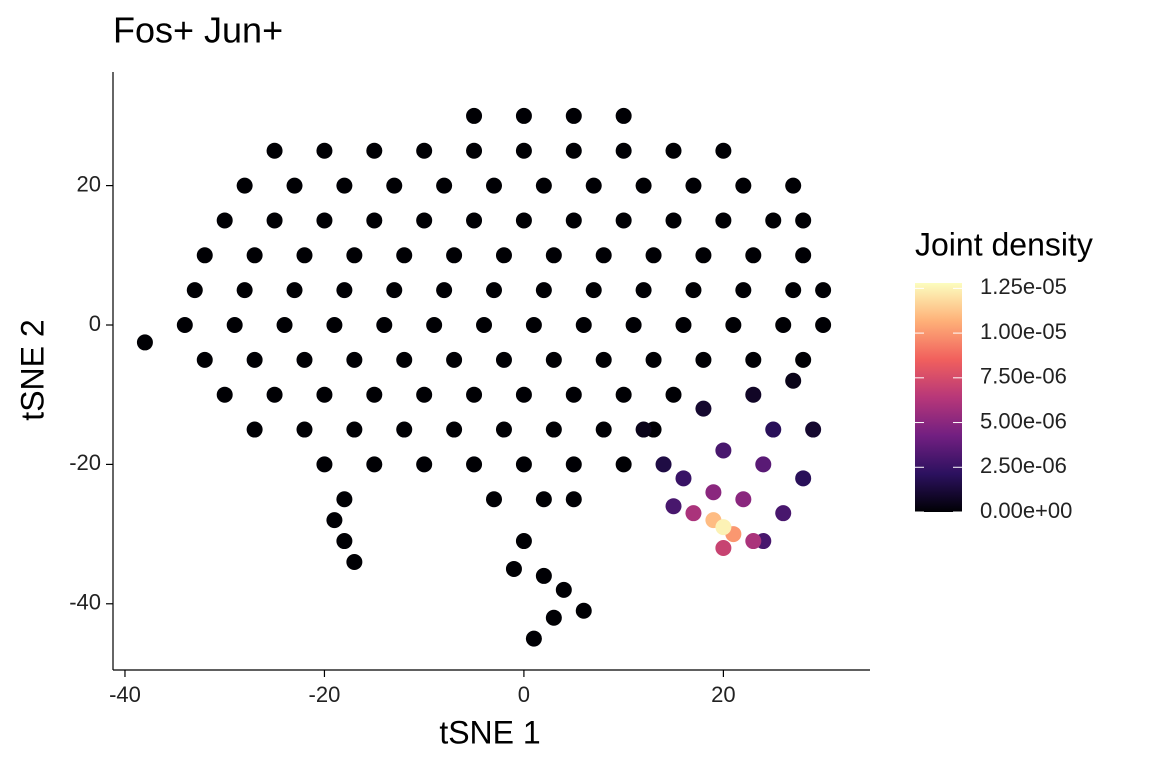  Describe the element at coordinates (1023, 331) in the screenshot. I see `colorbar-tick-label: 1.00e-05` at that location.